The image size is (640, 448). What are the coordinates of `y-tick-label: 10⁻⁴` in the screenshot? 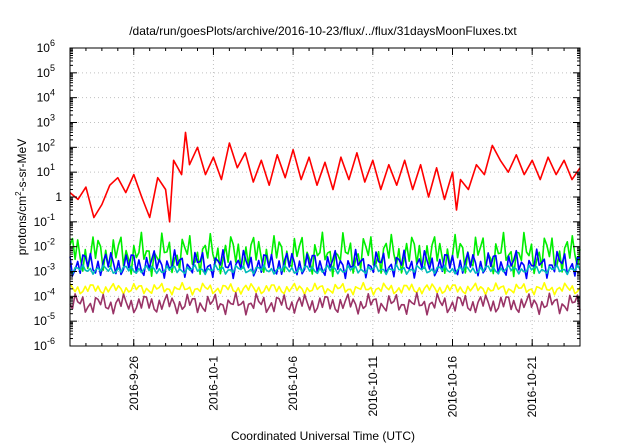 It's located at (44, 294).